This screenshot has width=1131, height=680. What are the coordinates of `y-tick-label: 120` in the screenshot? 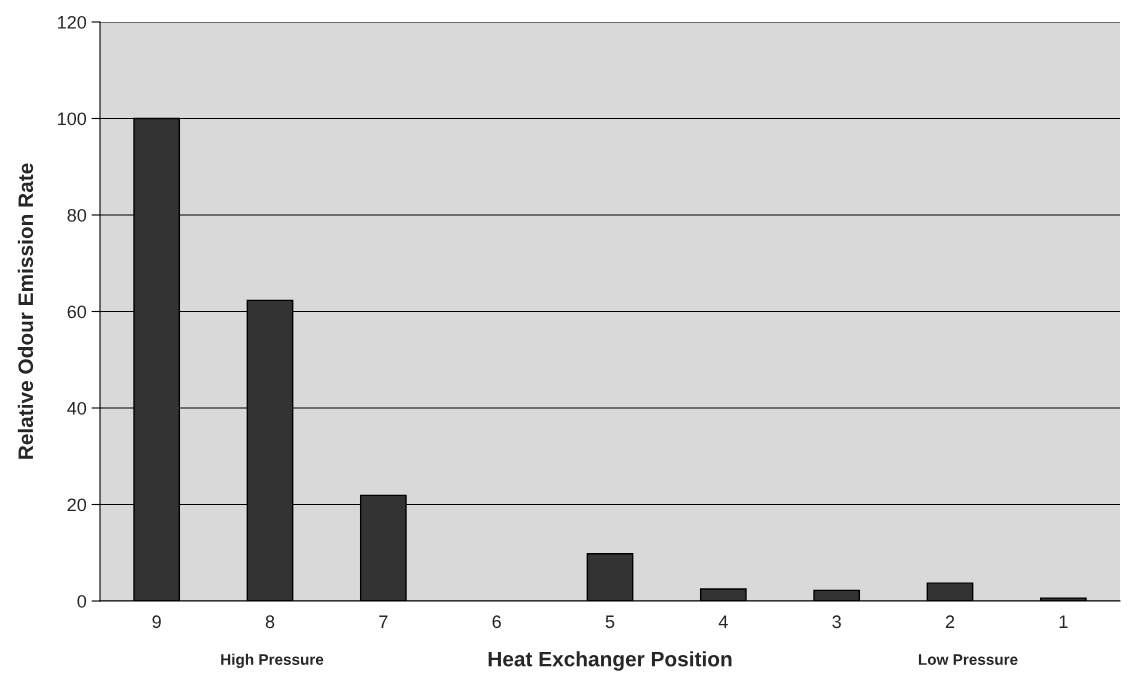 It's located at (72, 22).